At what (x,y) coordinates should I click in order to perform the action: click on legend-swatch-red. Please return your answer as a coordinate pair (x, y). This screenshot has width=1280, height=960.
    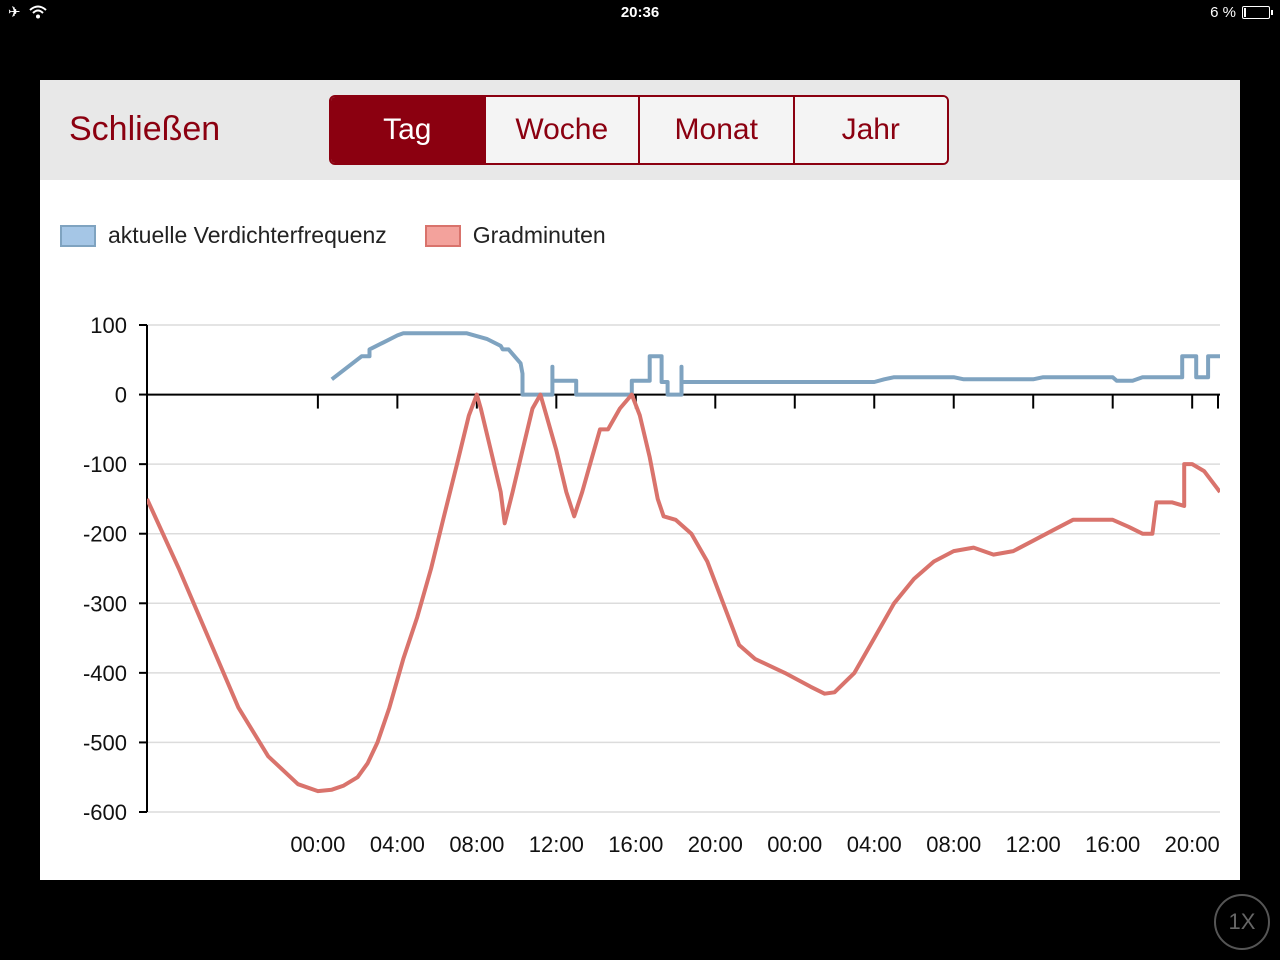
    Looking at the image, I should click on (442, 235).